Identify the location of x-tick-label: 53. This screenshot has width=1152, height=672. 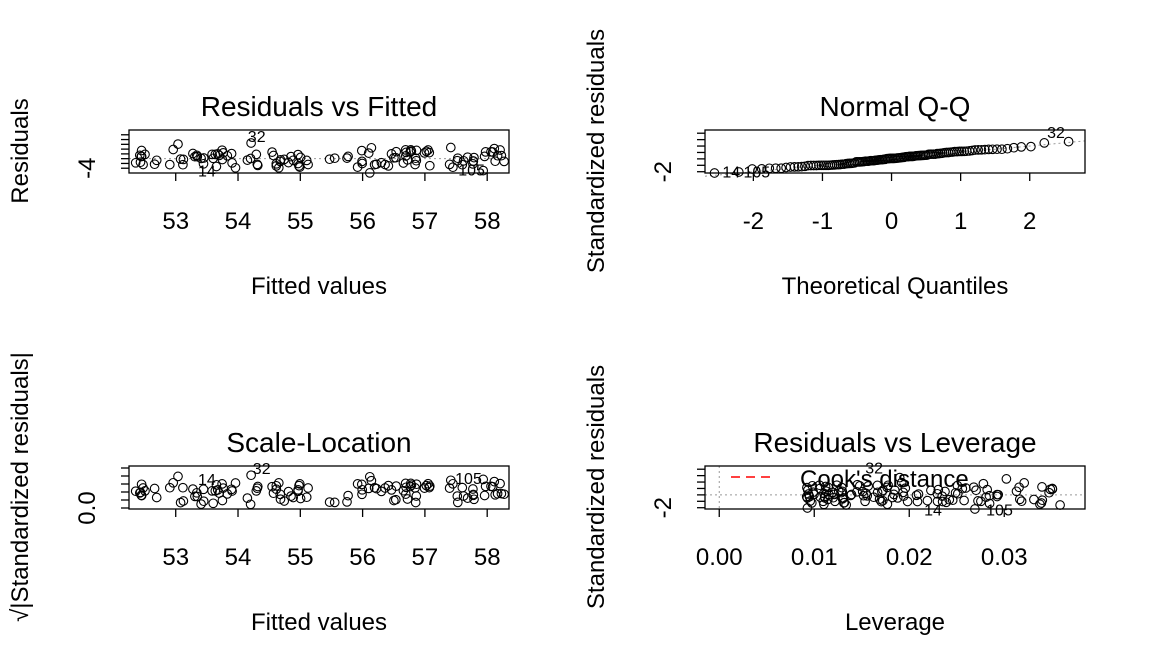
(175, 557).